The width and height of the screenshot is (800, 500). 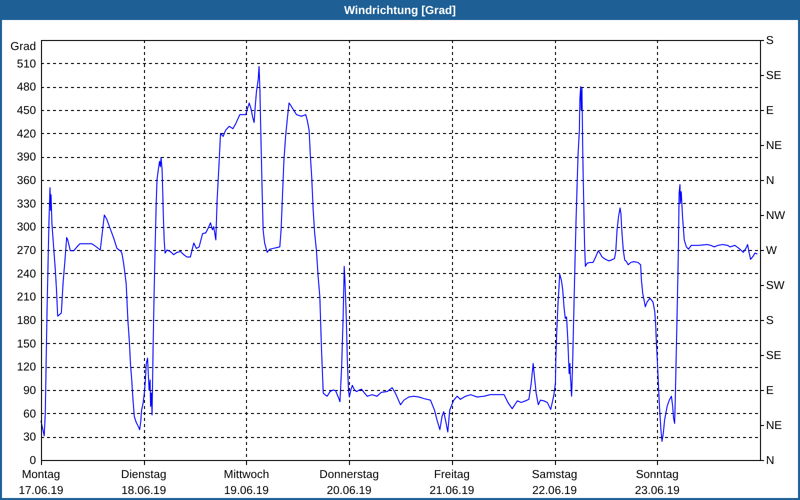 I want to click on y-tick-label: 300, so click(x=26, y=228).